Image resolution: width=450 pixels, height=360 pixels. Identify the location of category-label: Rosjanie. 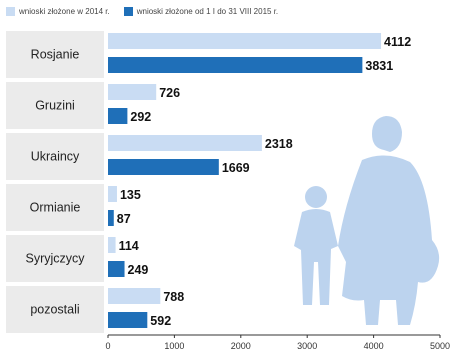
(55, 55).